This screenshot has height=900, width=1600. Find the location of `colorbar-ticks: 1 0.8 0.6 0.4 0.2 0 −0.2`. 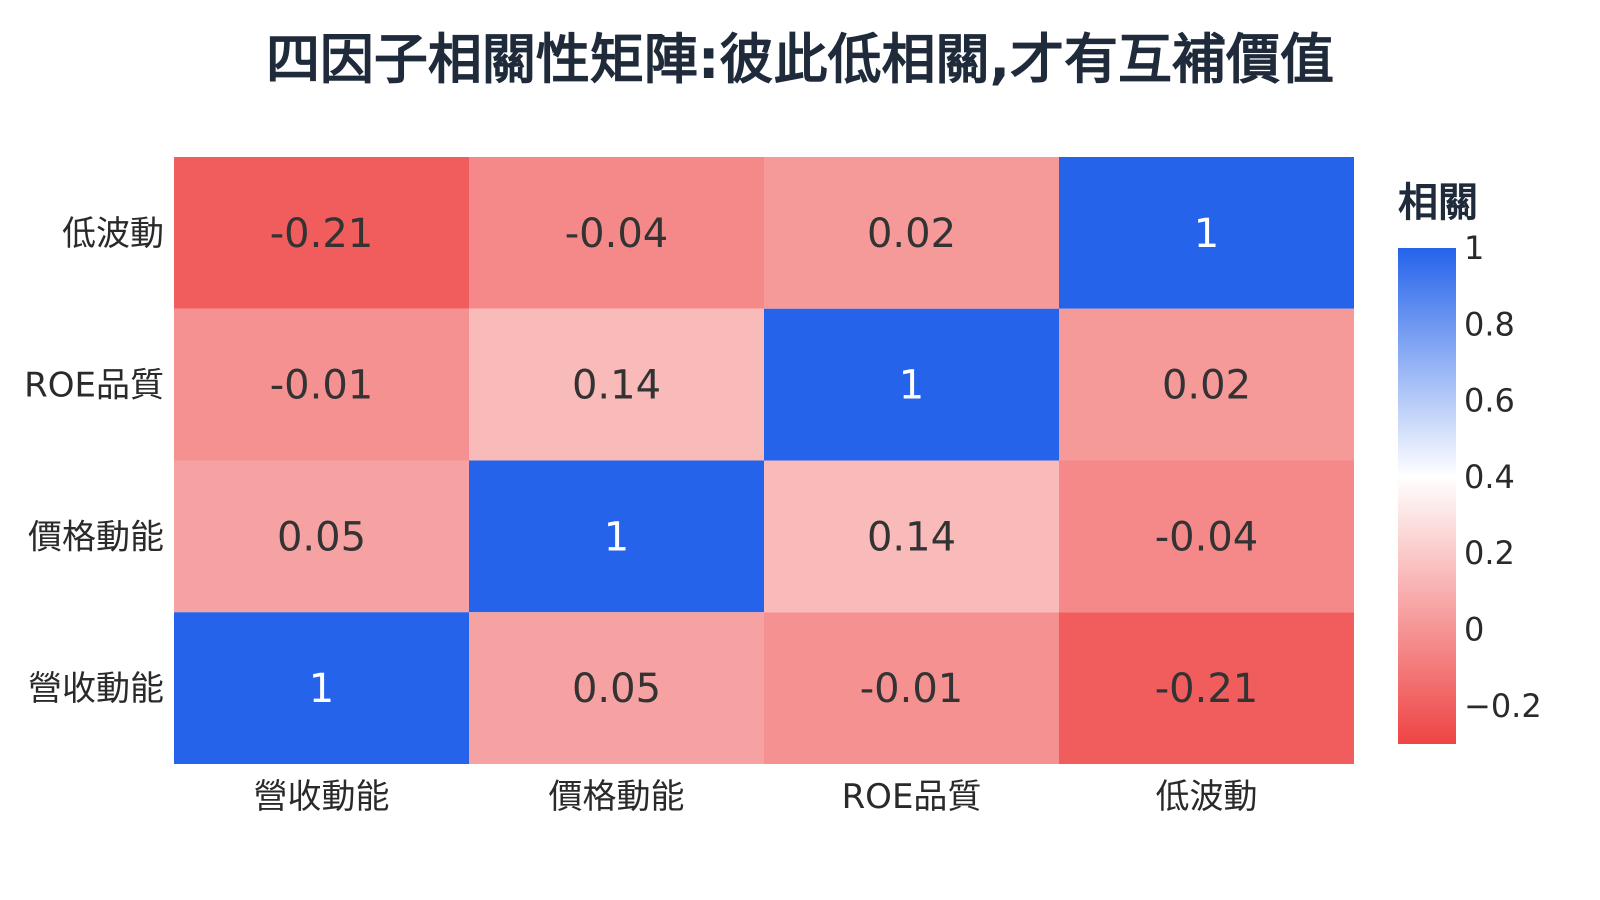

colorbar-ticks: 1 0.8 0.6 0.4 0.2 0 −0.2 is located at coordinates (1503, 477).